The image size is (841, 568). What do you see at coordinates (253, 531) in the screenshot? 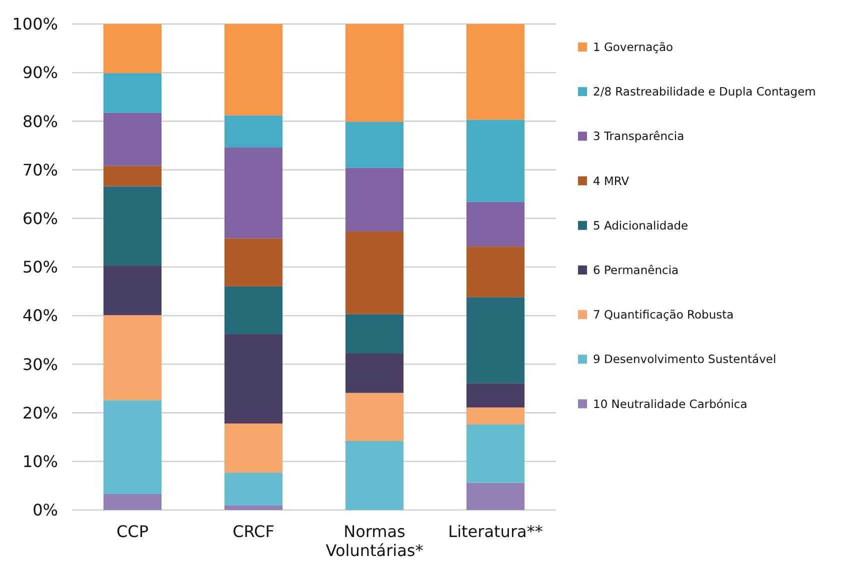
I see `x-tick-label: CRCF` at bounding box center [253, 531].